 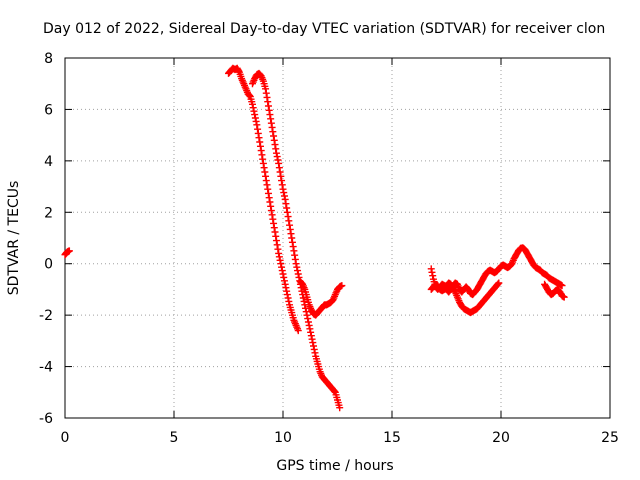 What do you see at coordinates (48, 213) in the screenshot?
I see `y-tick-label: 2` at bounding box center [48, 213].